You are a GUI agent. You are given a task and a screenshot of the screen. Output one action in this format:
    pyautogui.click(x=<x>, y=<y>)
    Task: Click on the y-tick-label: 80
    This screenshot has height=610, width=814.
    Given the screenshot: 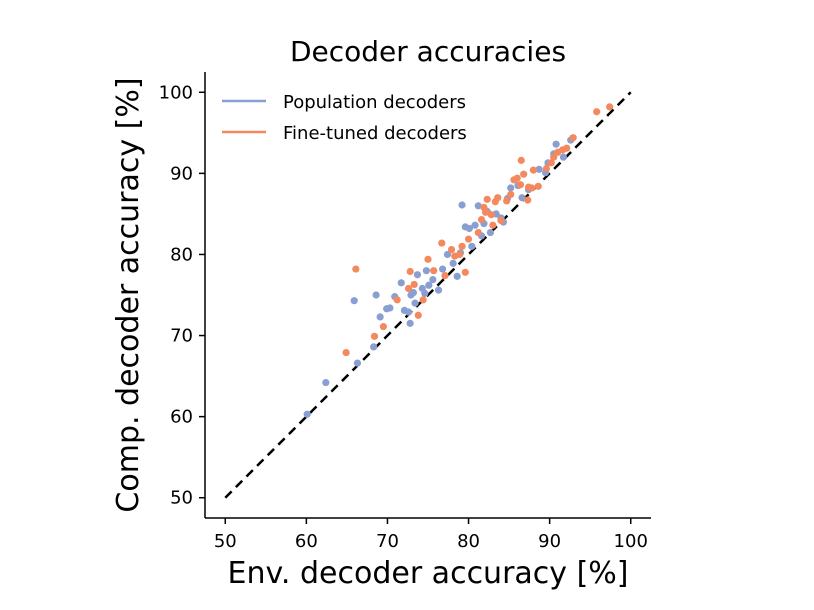 What is the action you would take?
    pyautogui.click(x=181, y=254)
    